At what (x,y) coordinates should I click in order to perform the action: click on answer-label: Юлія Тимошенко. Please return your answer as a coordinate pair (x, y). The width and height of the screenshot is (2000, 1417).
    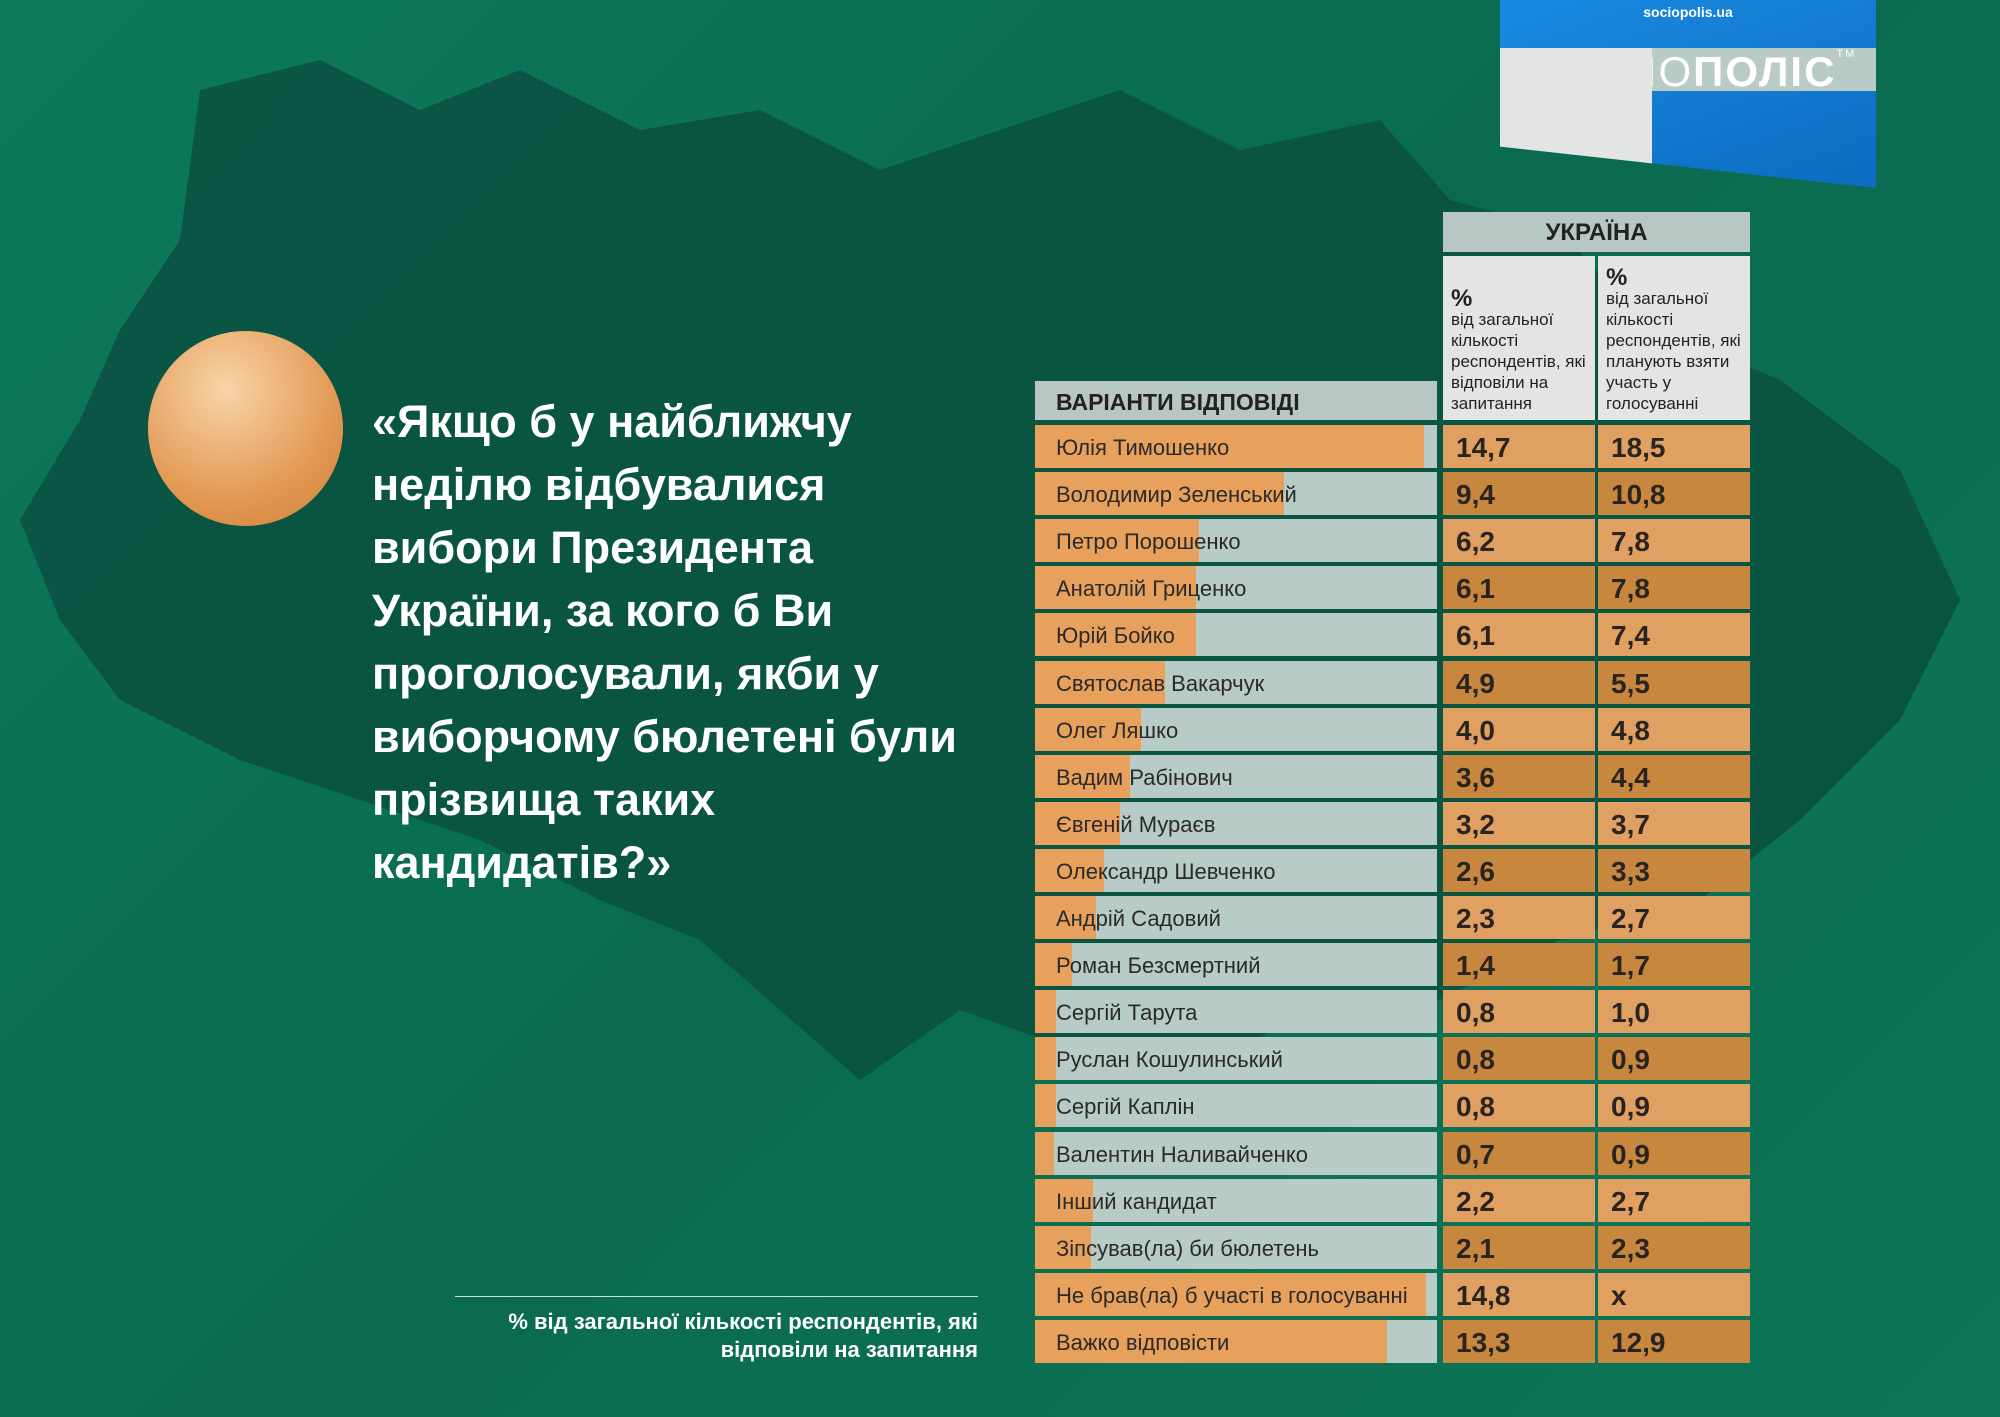
    Looking at the image, I should click on (1143, 447).